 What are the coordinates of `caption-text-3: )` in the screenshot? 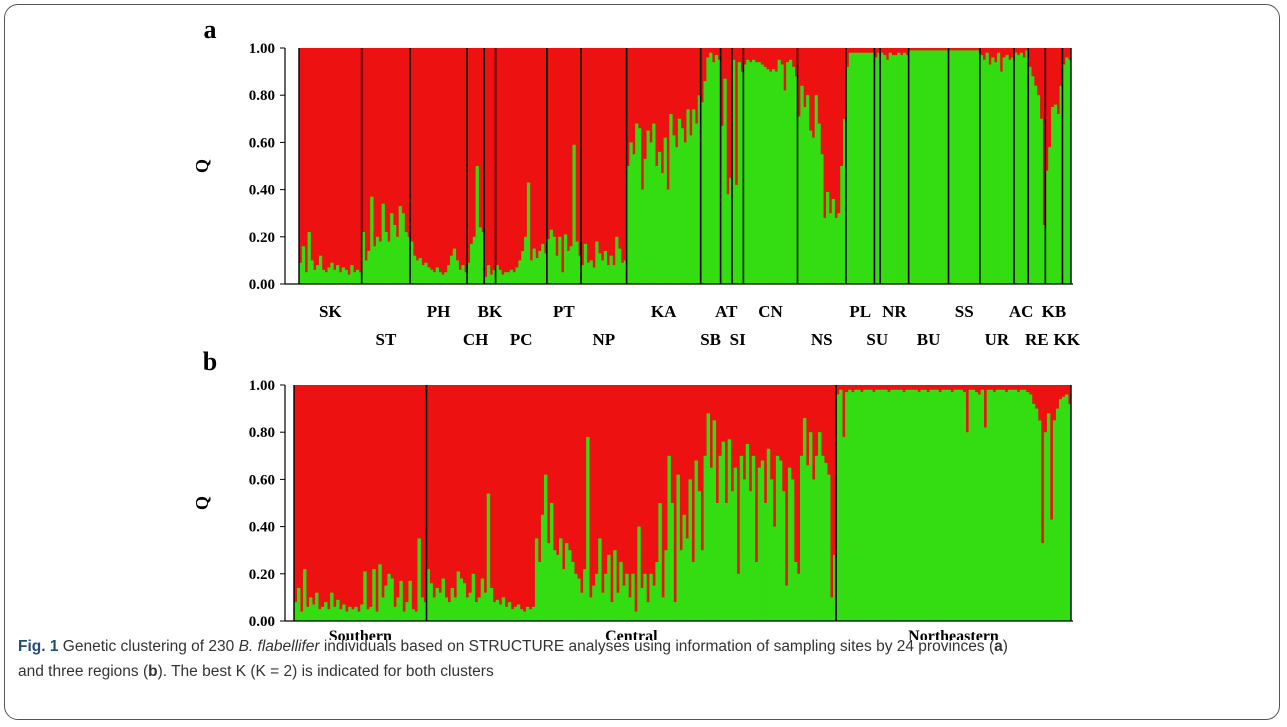 It's located at (1005, 646).